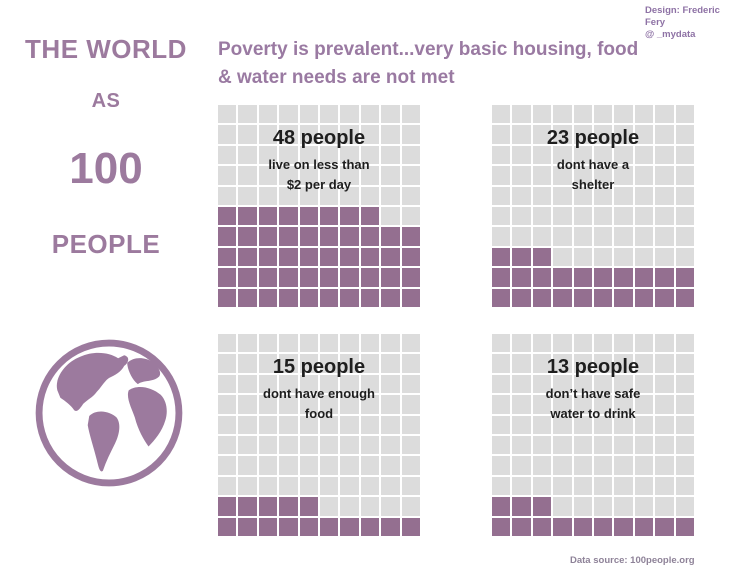  I want to click on waffle-grid, so click(319, 435).